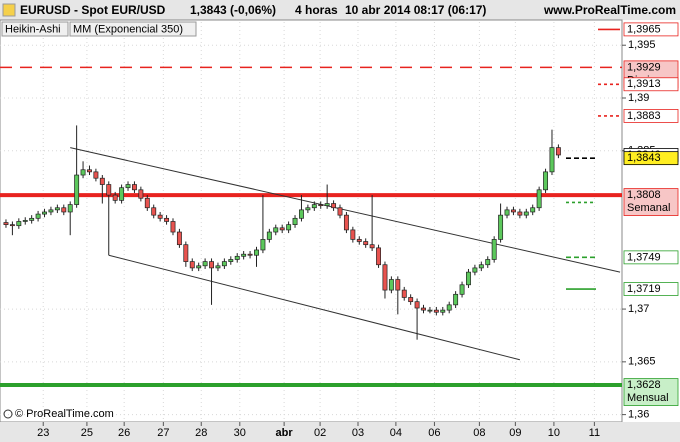  Describe the element at coordinates (415, 10) in the screenshot. I see `date: 10 abr 2014 08:17 (06:17)` at that location.